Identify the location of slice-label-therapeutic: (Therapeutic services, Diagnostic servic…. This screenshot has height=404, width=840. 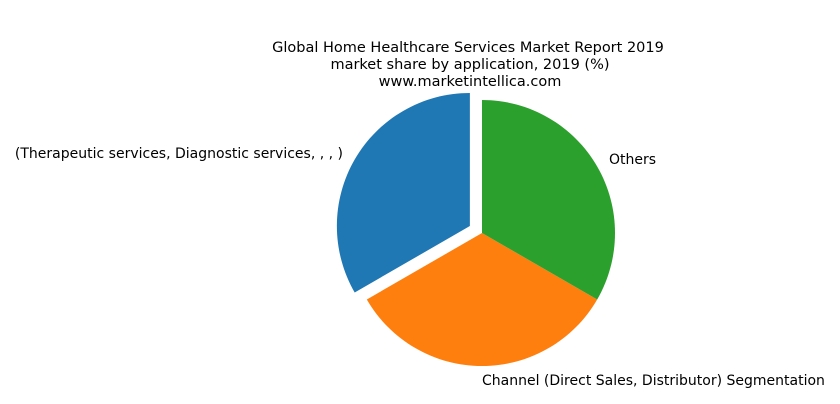
(179, 154).